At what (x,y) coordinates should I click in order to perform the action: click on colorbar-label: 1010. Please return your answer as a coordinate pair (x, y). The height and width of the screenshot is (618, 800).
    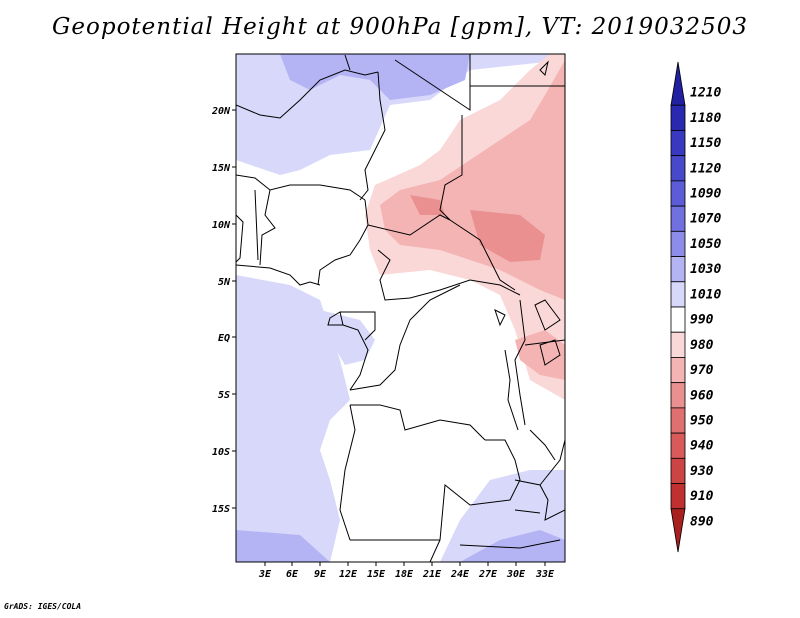
    Looking at the image, I should click on (705, 294).